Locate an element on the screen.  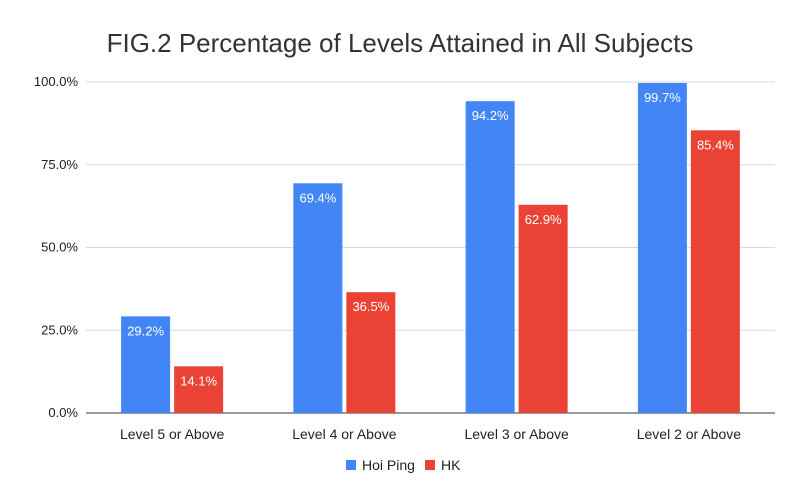
bar-data-label: 36.5% is located at coordinates (370, 306).